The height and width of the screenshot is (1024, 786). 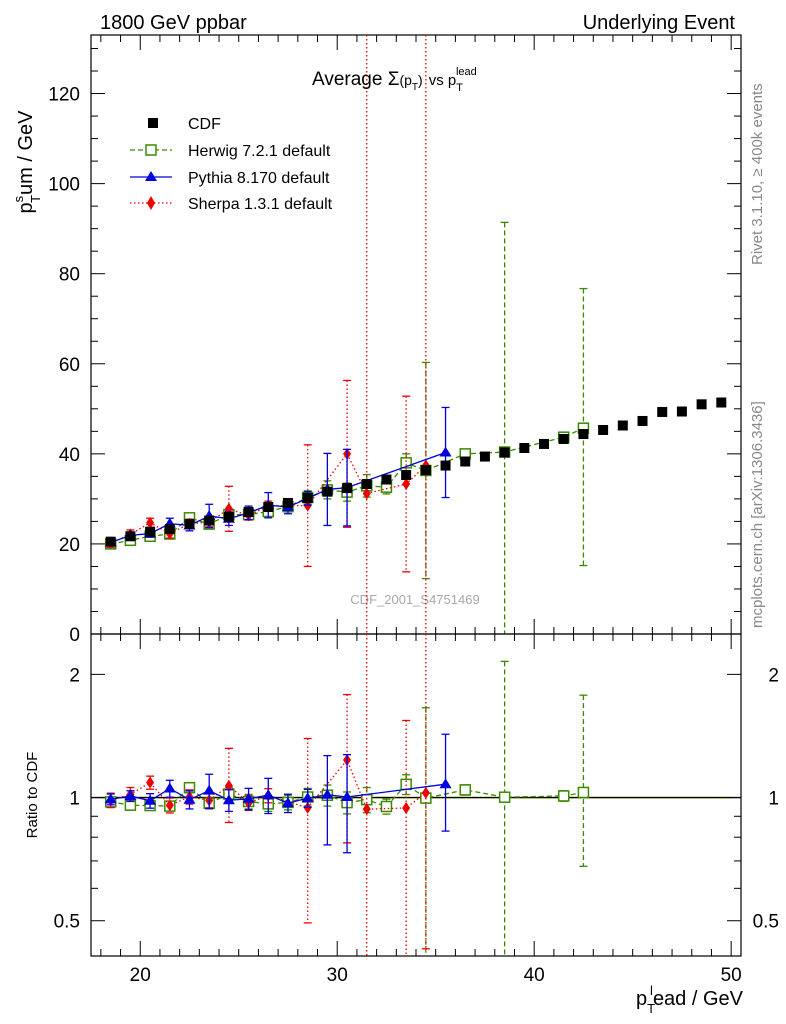 I want to click on main-series-pythia, so click(x=278, y=476).